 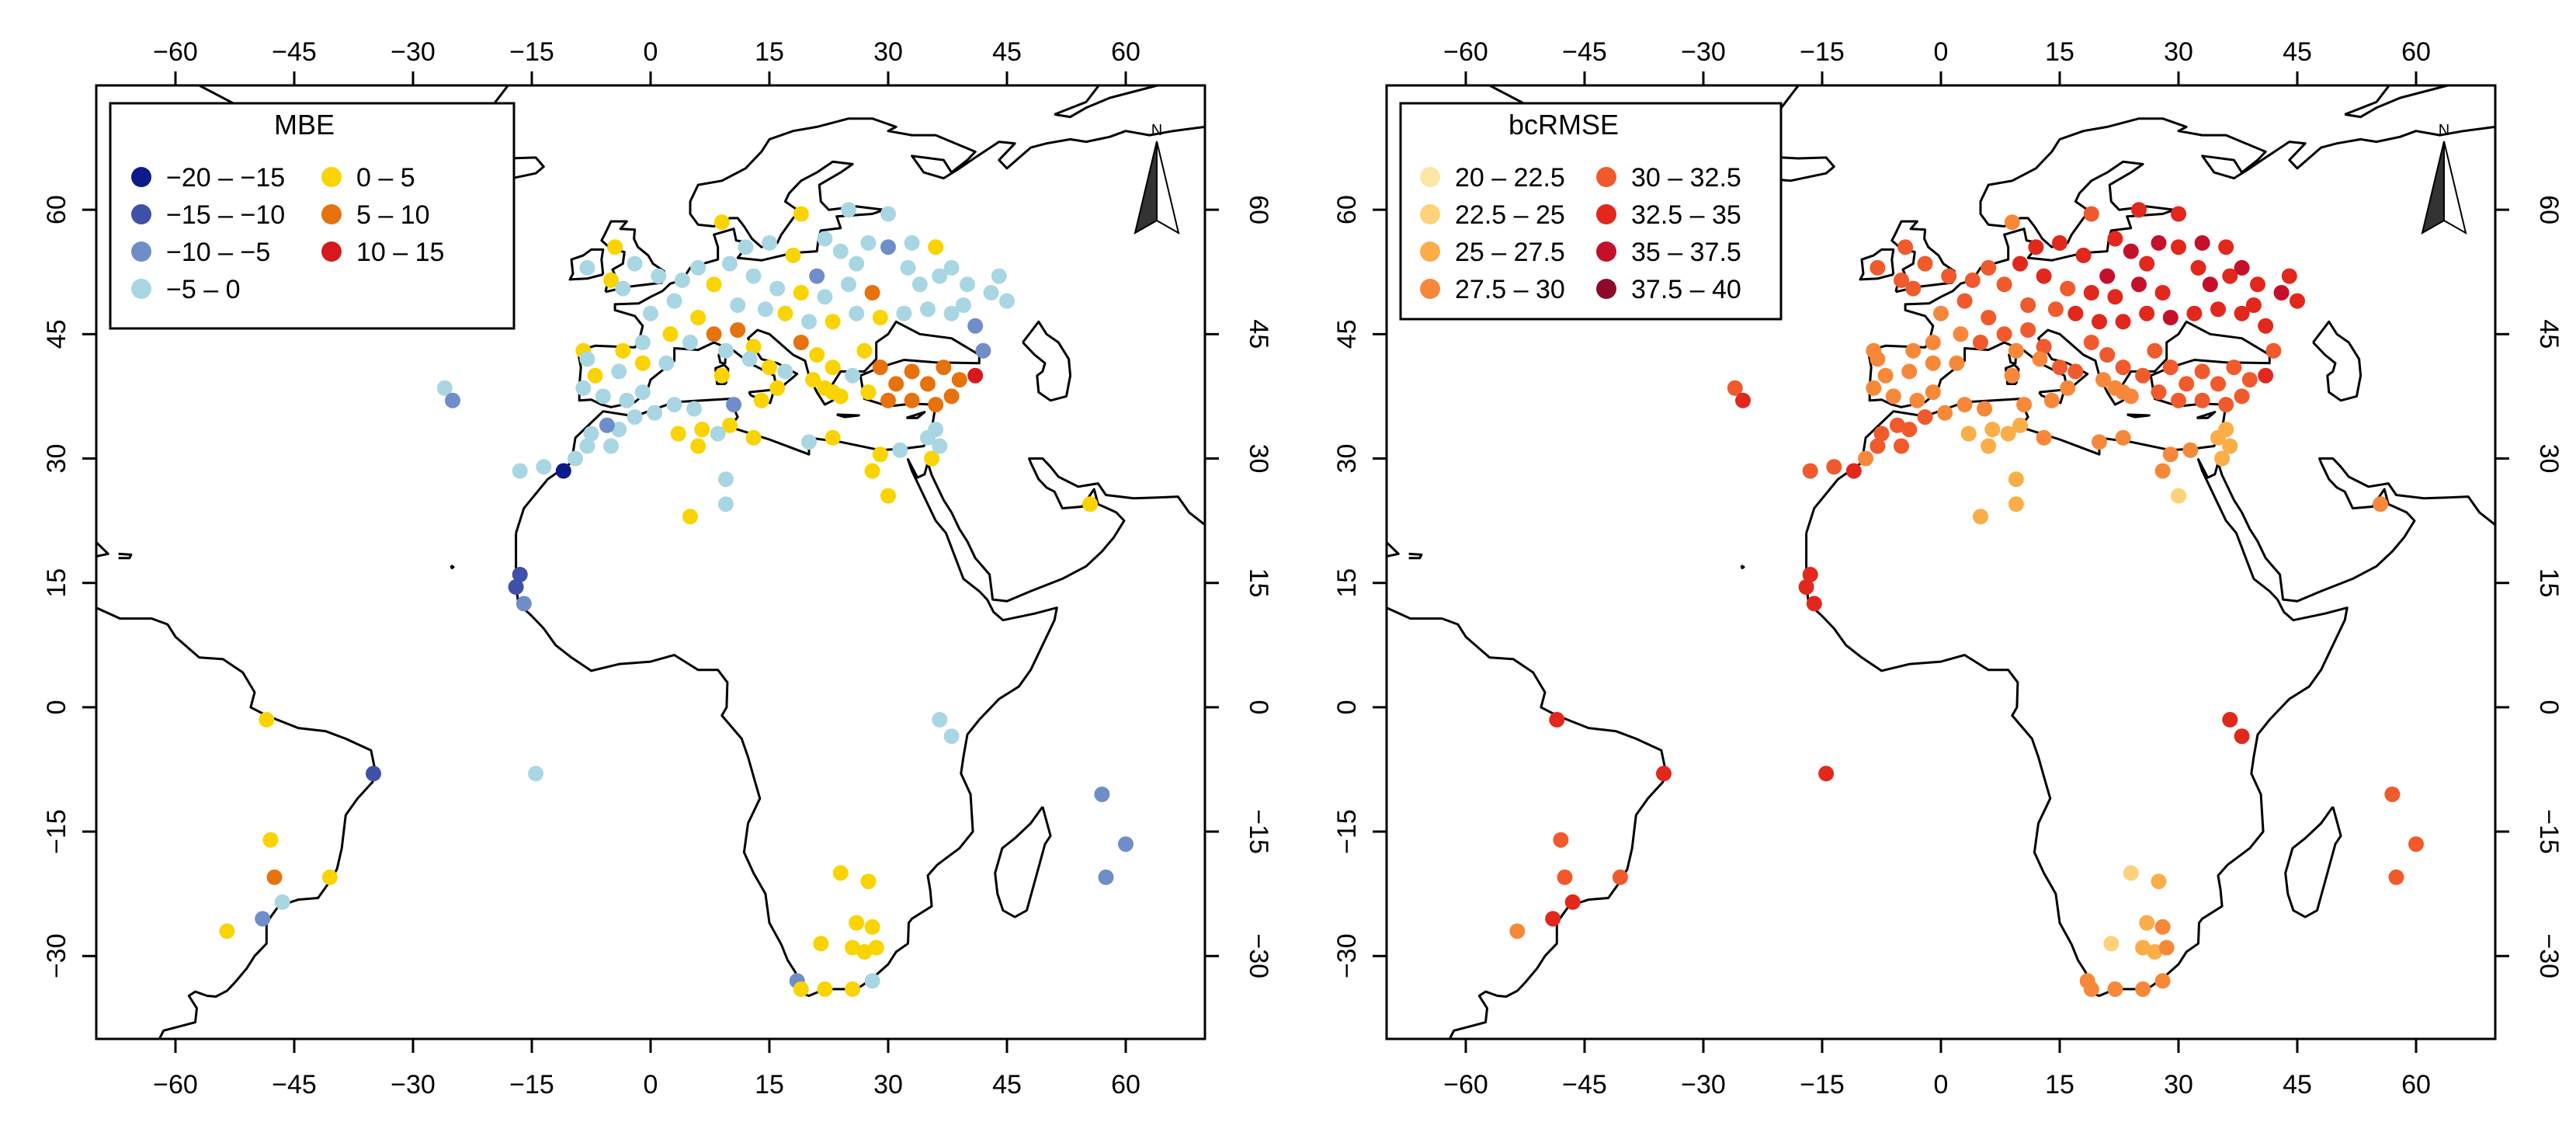 What do you see at coordinates (400, 252) in the screenshot?
I see `legend-label: 10 – 15` at bounding box center [400, 252].